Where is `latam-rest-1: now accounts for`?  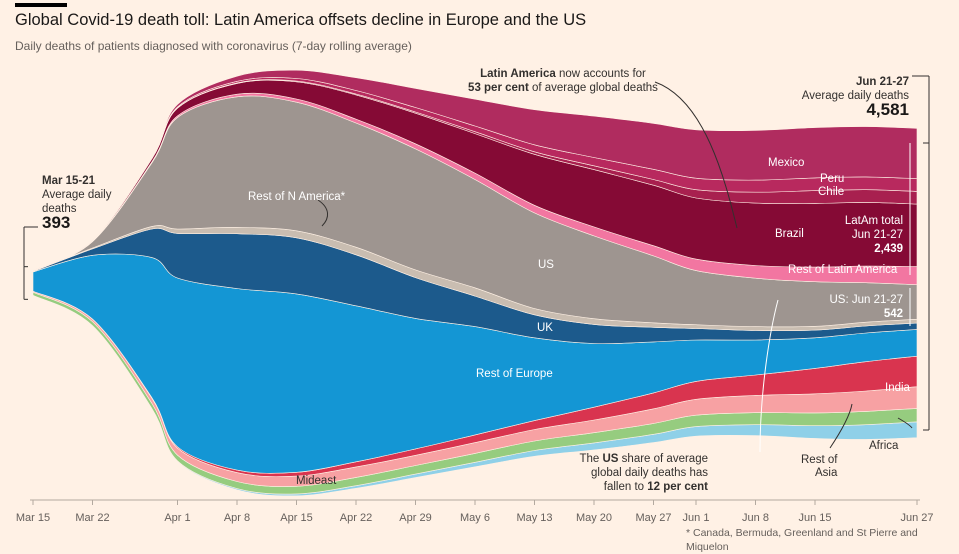
latam-rest-1: now accounts for is located at coordinates (600, 74).